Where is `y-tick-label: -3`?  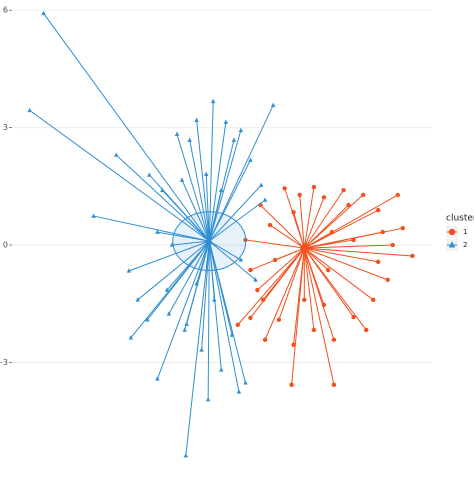 y-tick-label: -3 is located at coordinates (4, 362).